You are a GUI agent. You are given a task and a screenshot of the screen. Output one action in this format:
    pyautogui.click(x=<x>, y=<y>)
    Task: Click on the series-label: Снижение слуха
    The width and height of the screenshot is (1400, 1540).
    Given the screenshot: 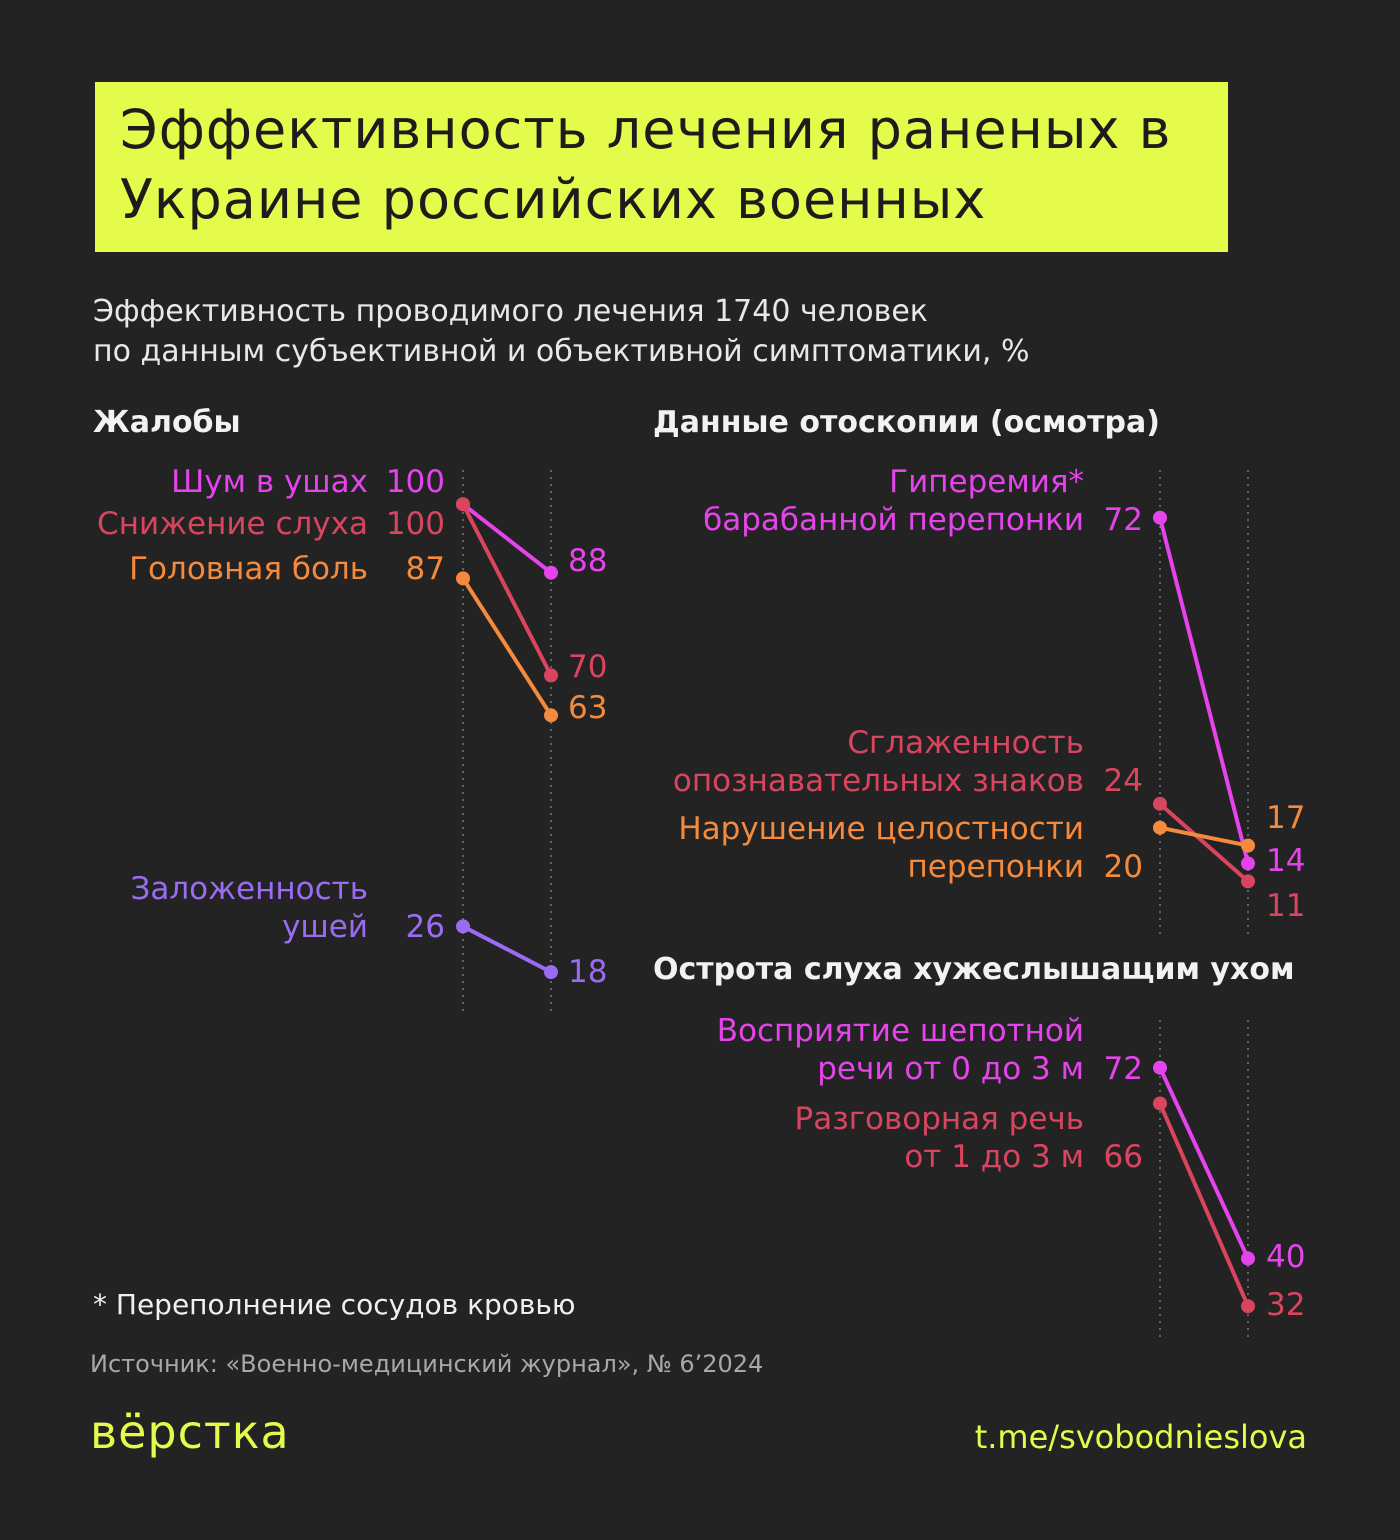 What is the action you would take?
    pyautogui.click(x=232, y=524)
    